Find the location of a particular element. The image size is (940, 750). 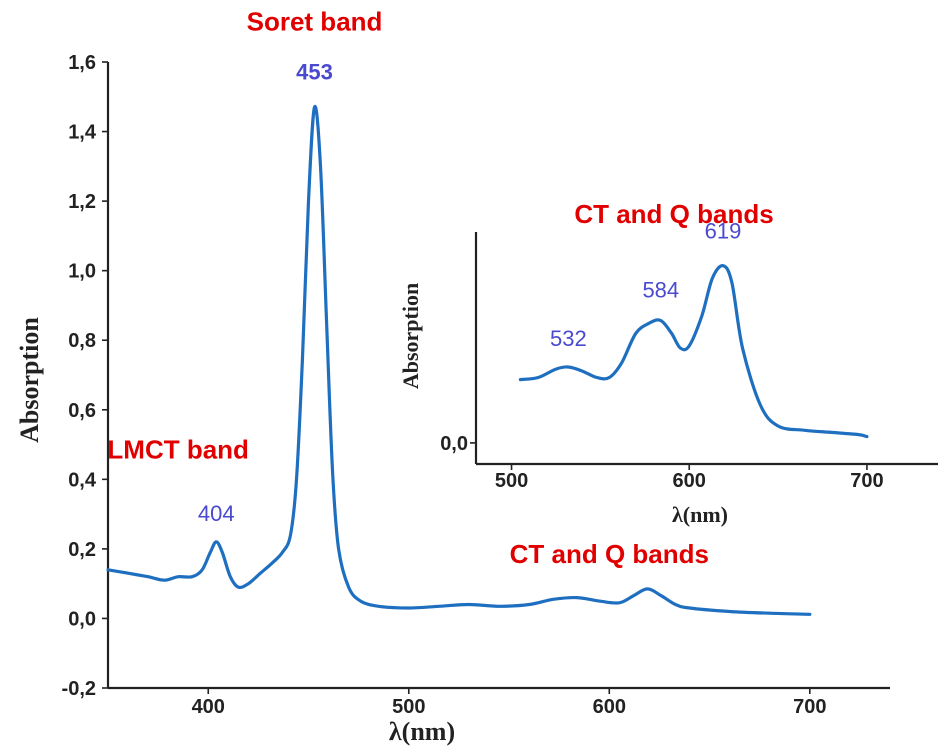

main-y-axis-title: Absorption is located at coordinates (29, 380).